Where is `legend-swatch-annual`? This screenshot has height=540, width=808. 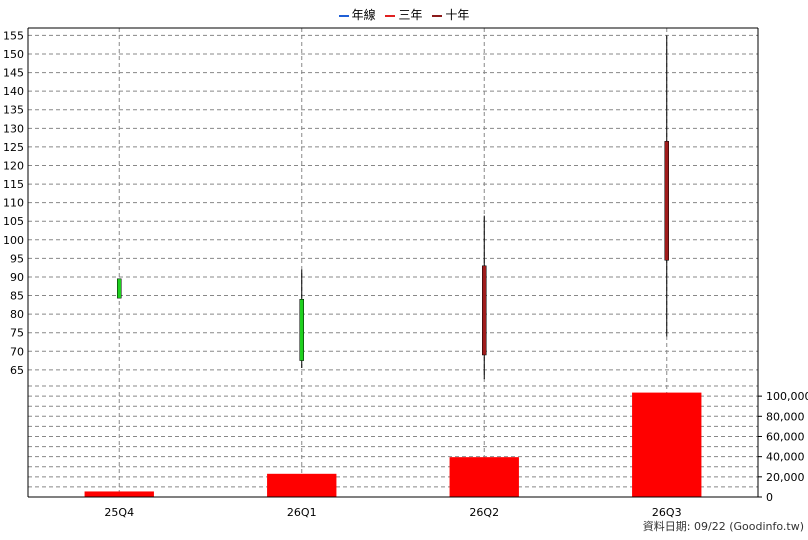
legend-swatch-annual is located at coordinates (343, 15).